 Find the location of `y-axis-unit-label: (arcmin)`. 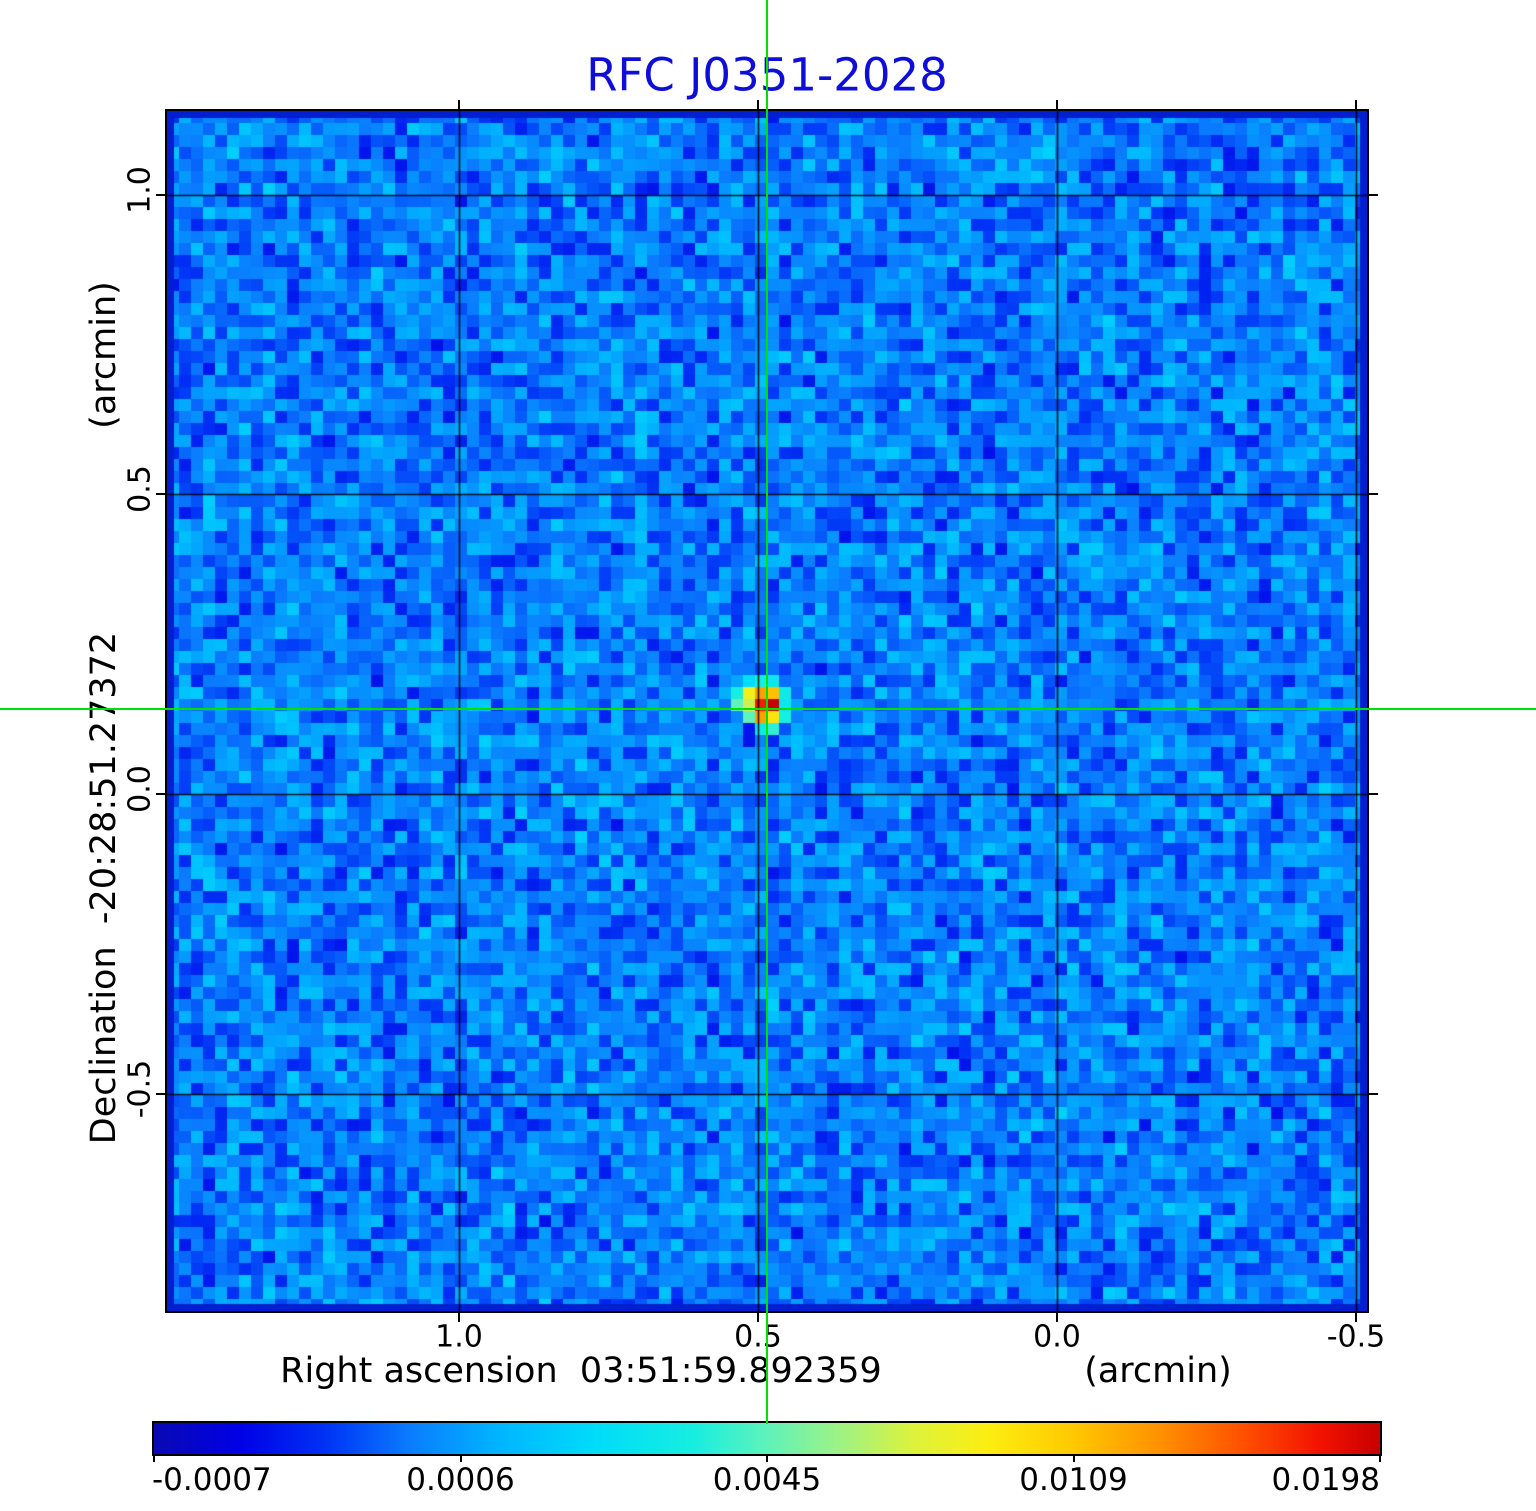

y-axis-unit-label: (arcmin) is located at coordinates (104, 355).